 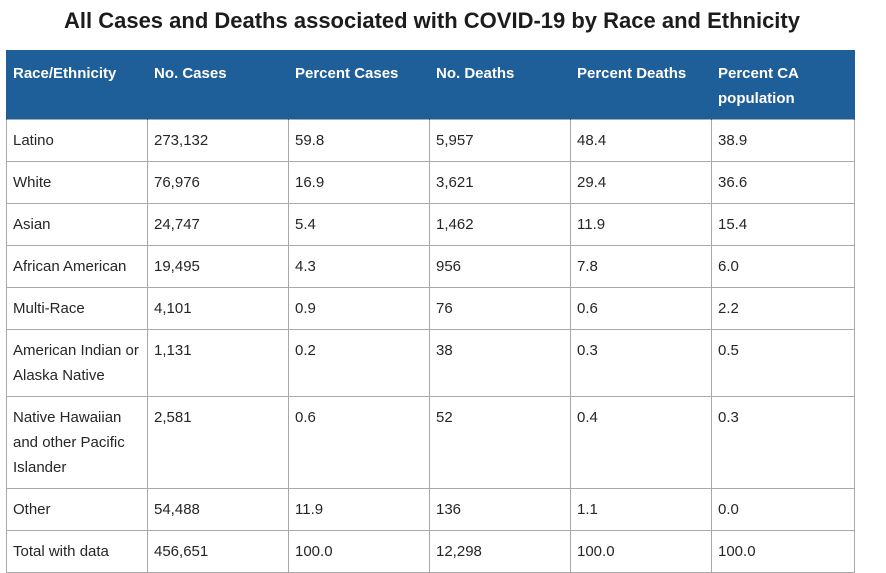 I want to click on cell-percent-deaths: 1.1, so click(x=641, y=509).